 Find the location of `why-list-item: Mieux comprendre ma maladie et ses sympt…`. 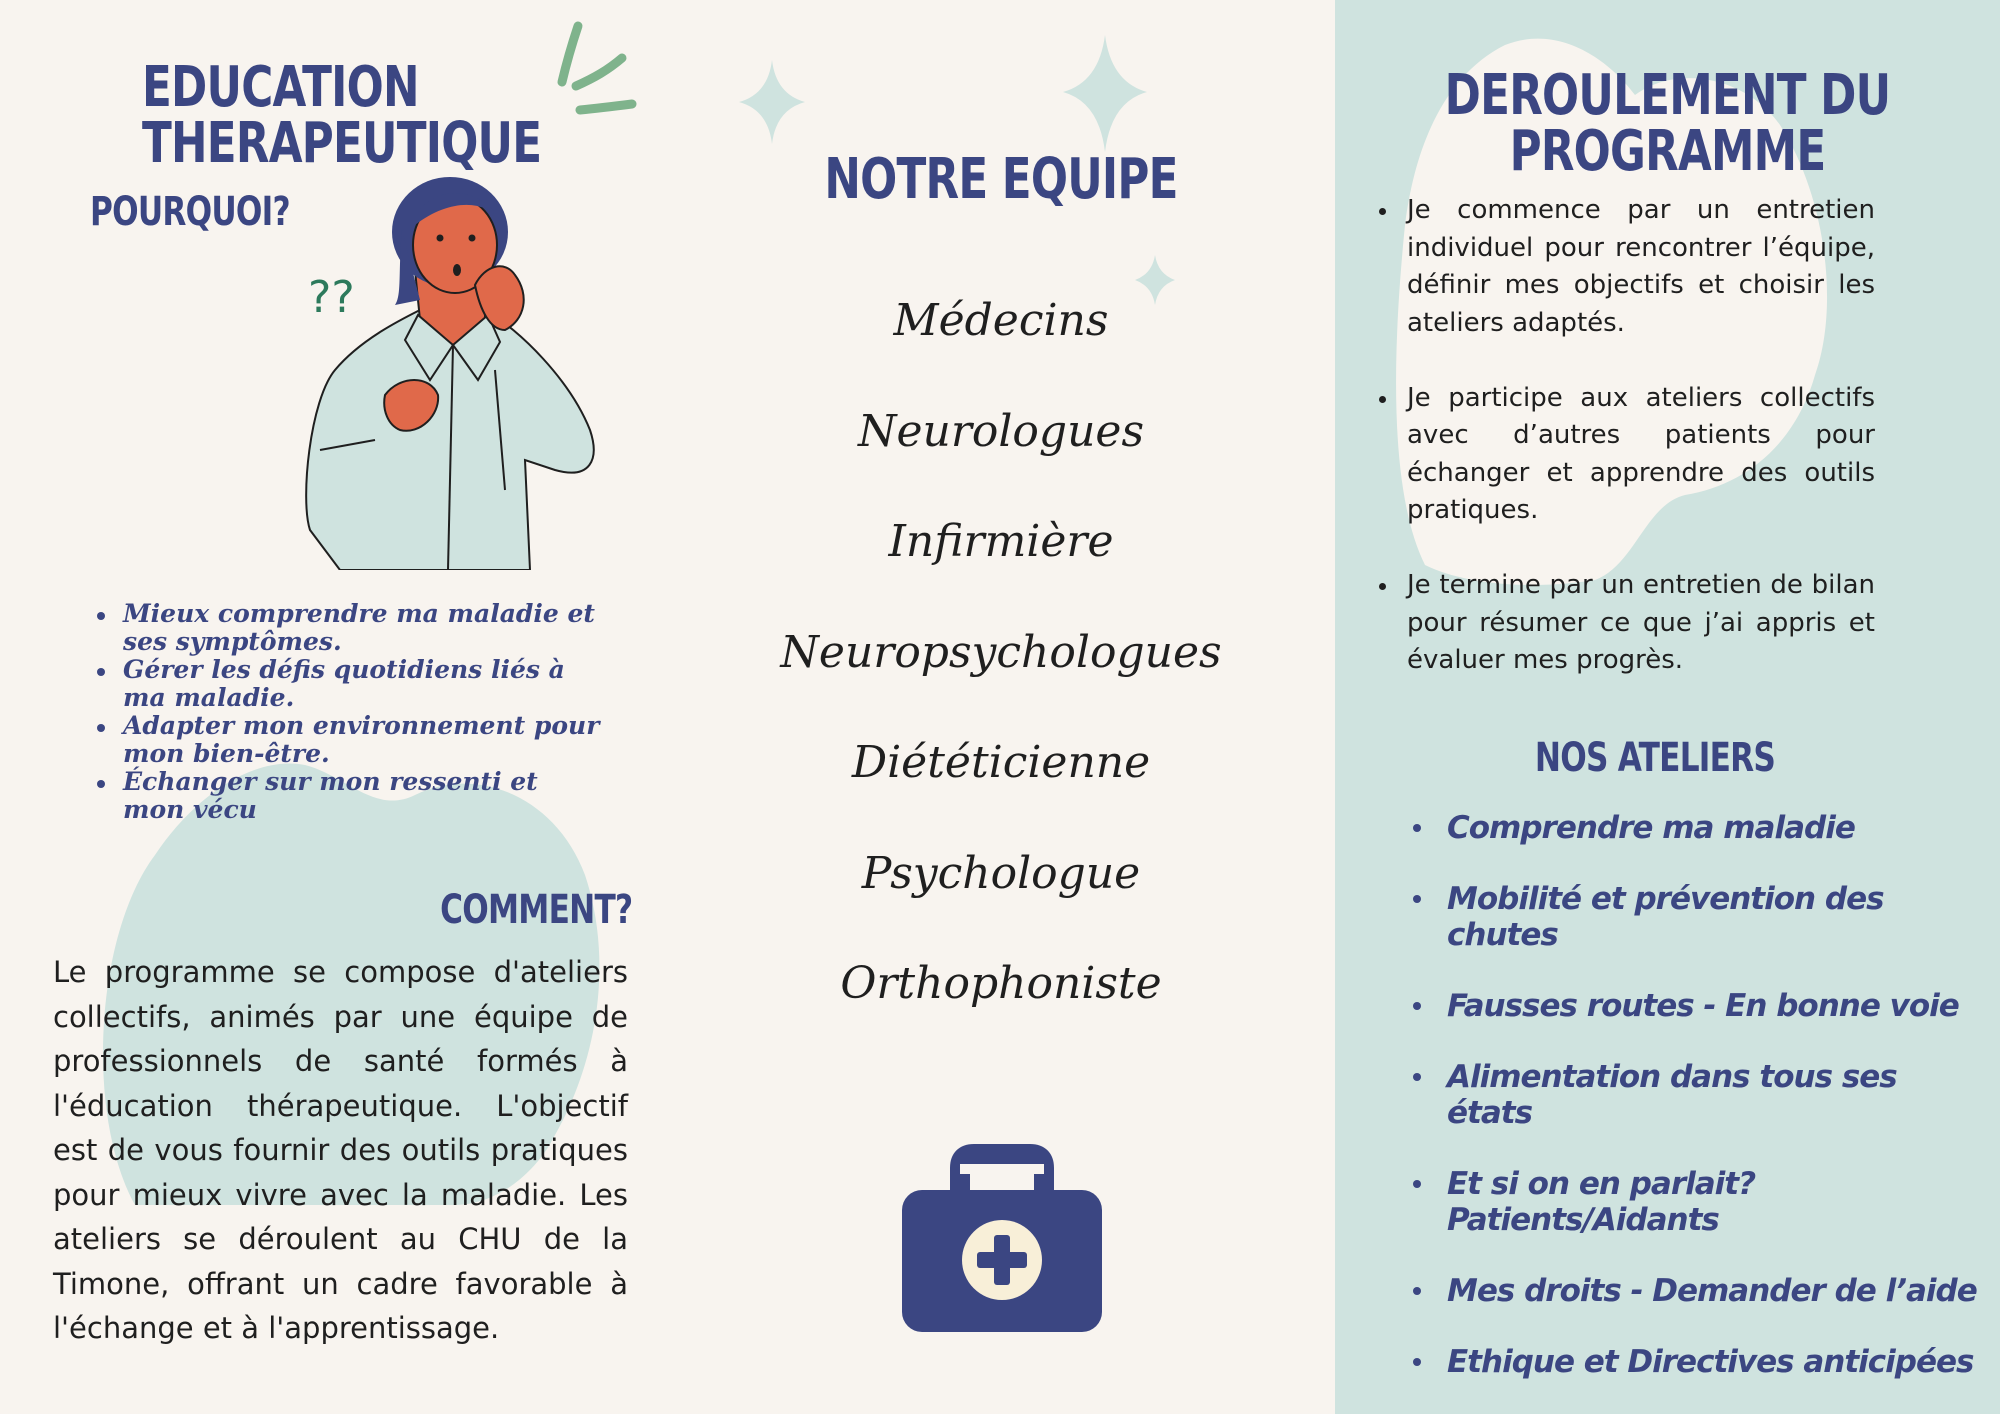

why-list-item: Mieux comprendre ma maladie et ses sympt… is located at coordinates (352, 628).